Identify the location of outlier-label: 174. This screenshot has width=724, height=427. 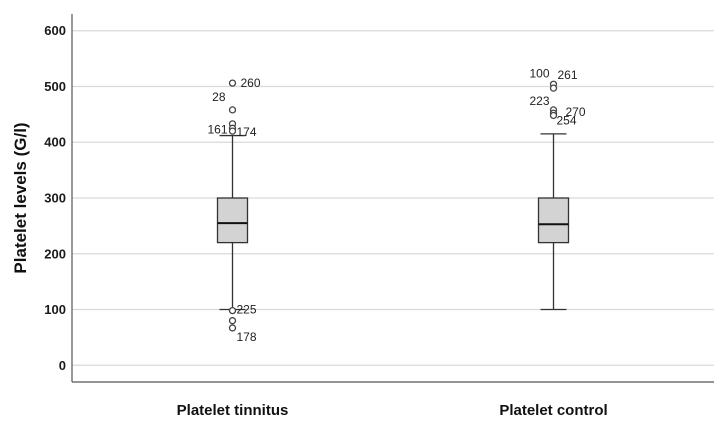
(247, 132).